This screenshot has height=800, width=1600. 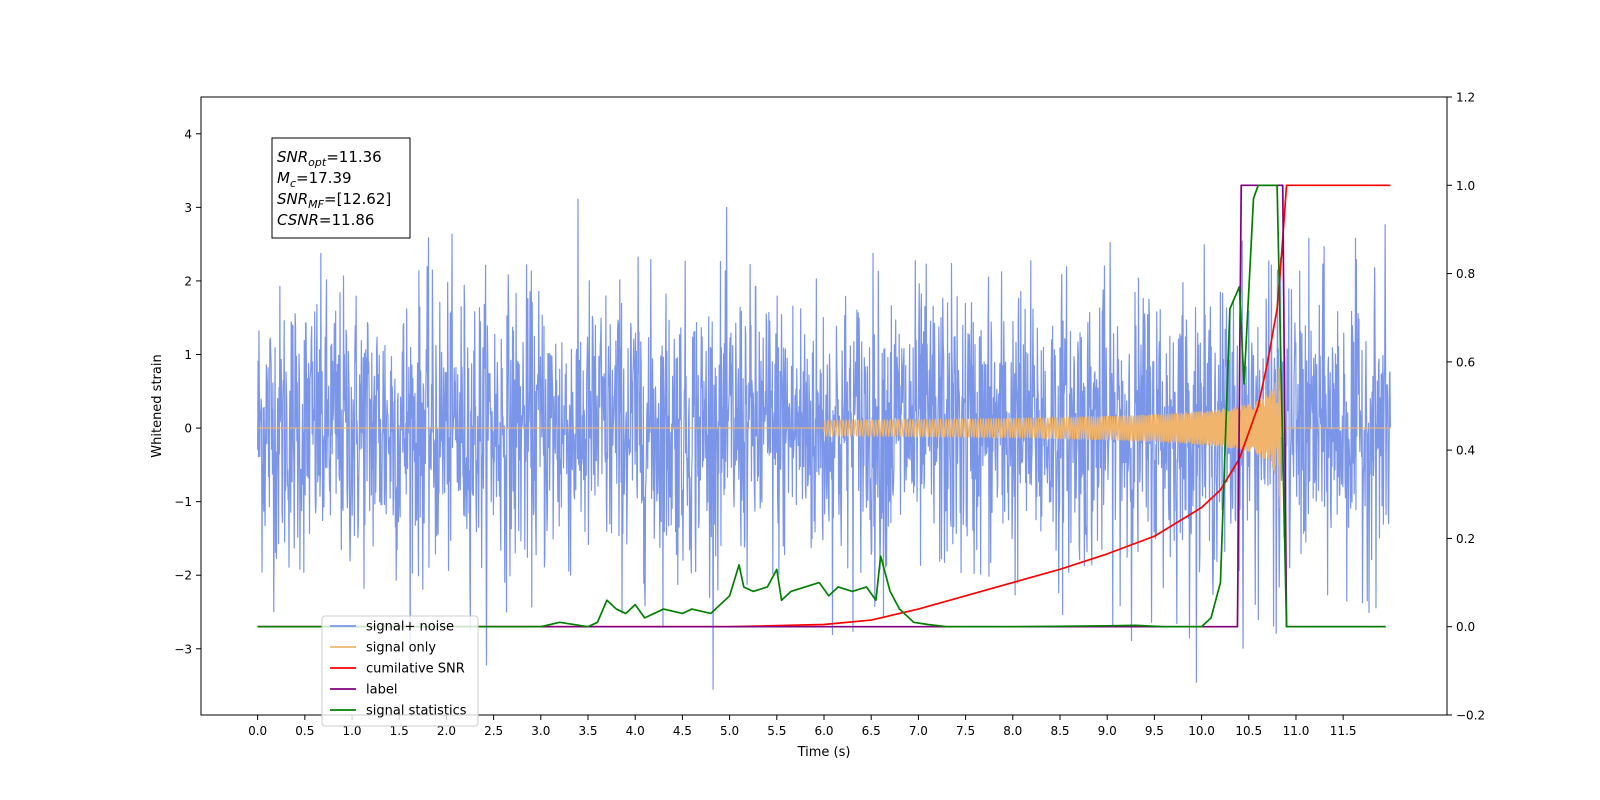 I want to click on y2-tick-label: 1.0, so click(x=1465, y=186).